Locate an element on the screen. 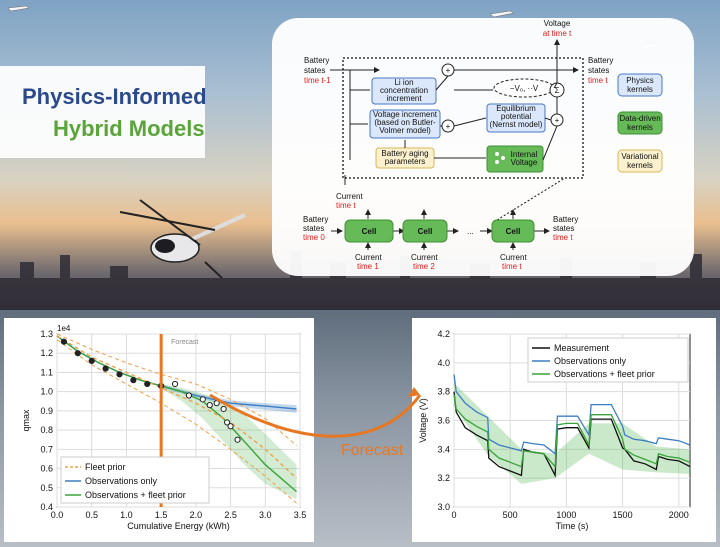 The width and height of the screenshot is (720, 547). states0-l1: Battery is located at coordinates (315, 219).